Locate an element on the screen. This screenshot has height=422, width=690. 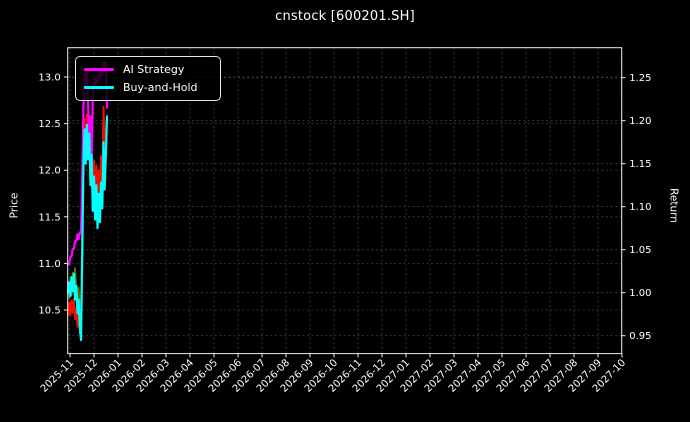
svg-text: 12.0 is located at coordinates (49, 171).